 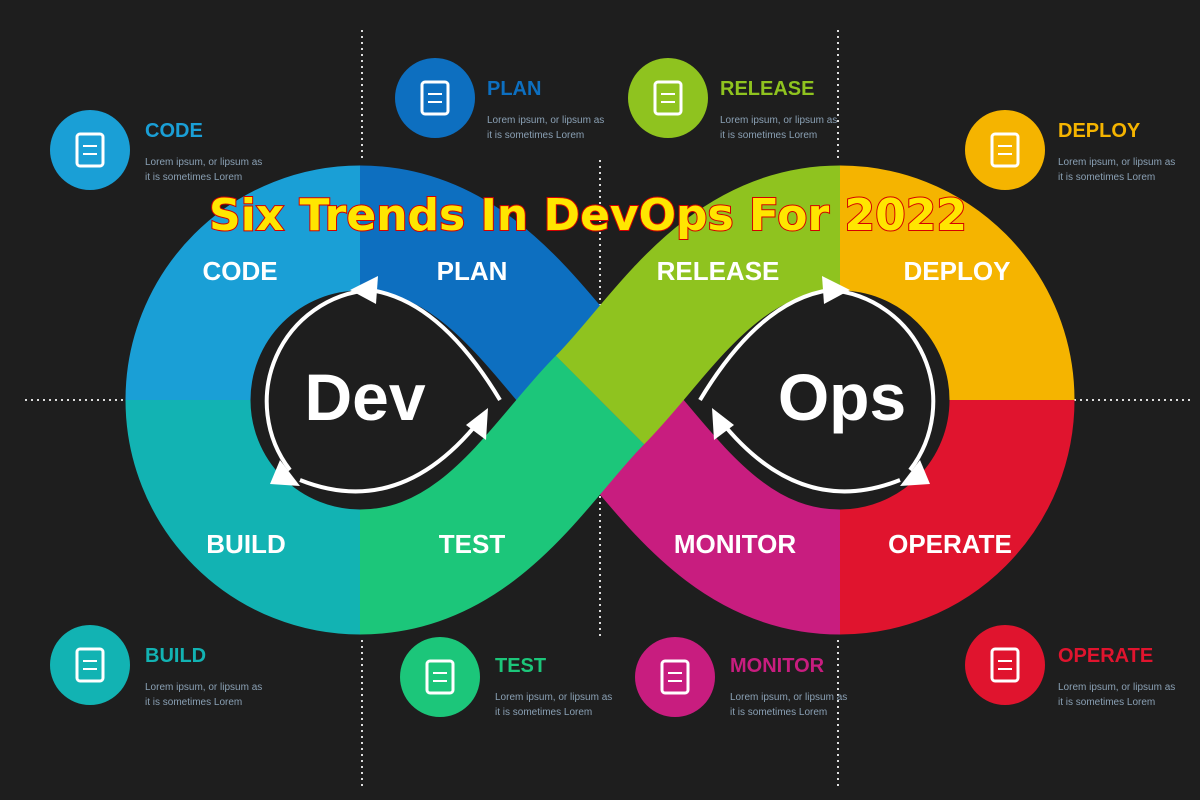 I want to click on segment-label: BUILD, so click(x=245, y=544).